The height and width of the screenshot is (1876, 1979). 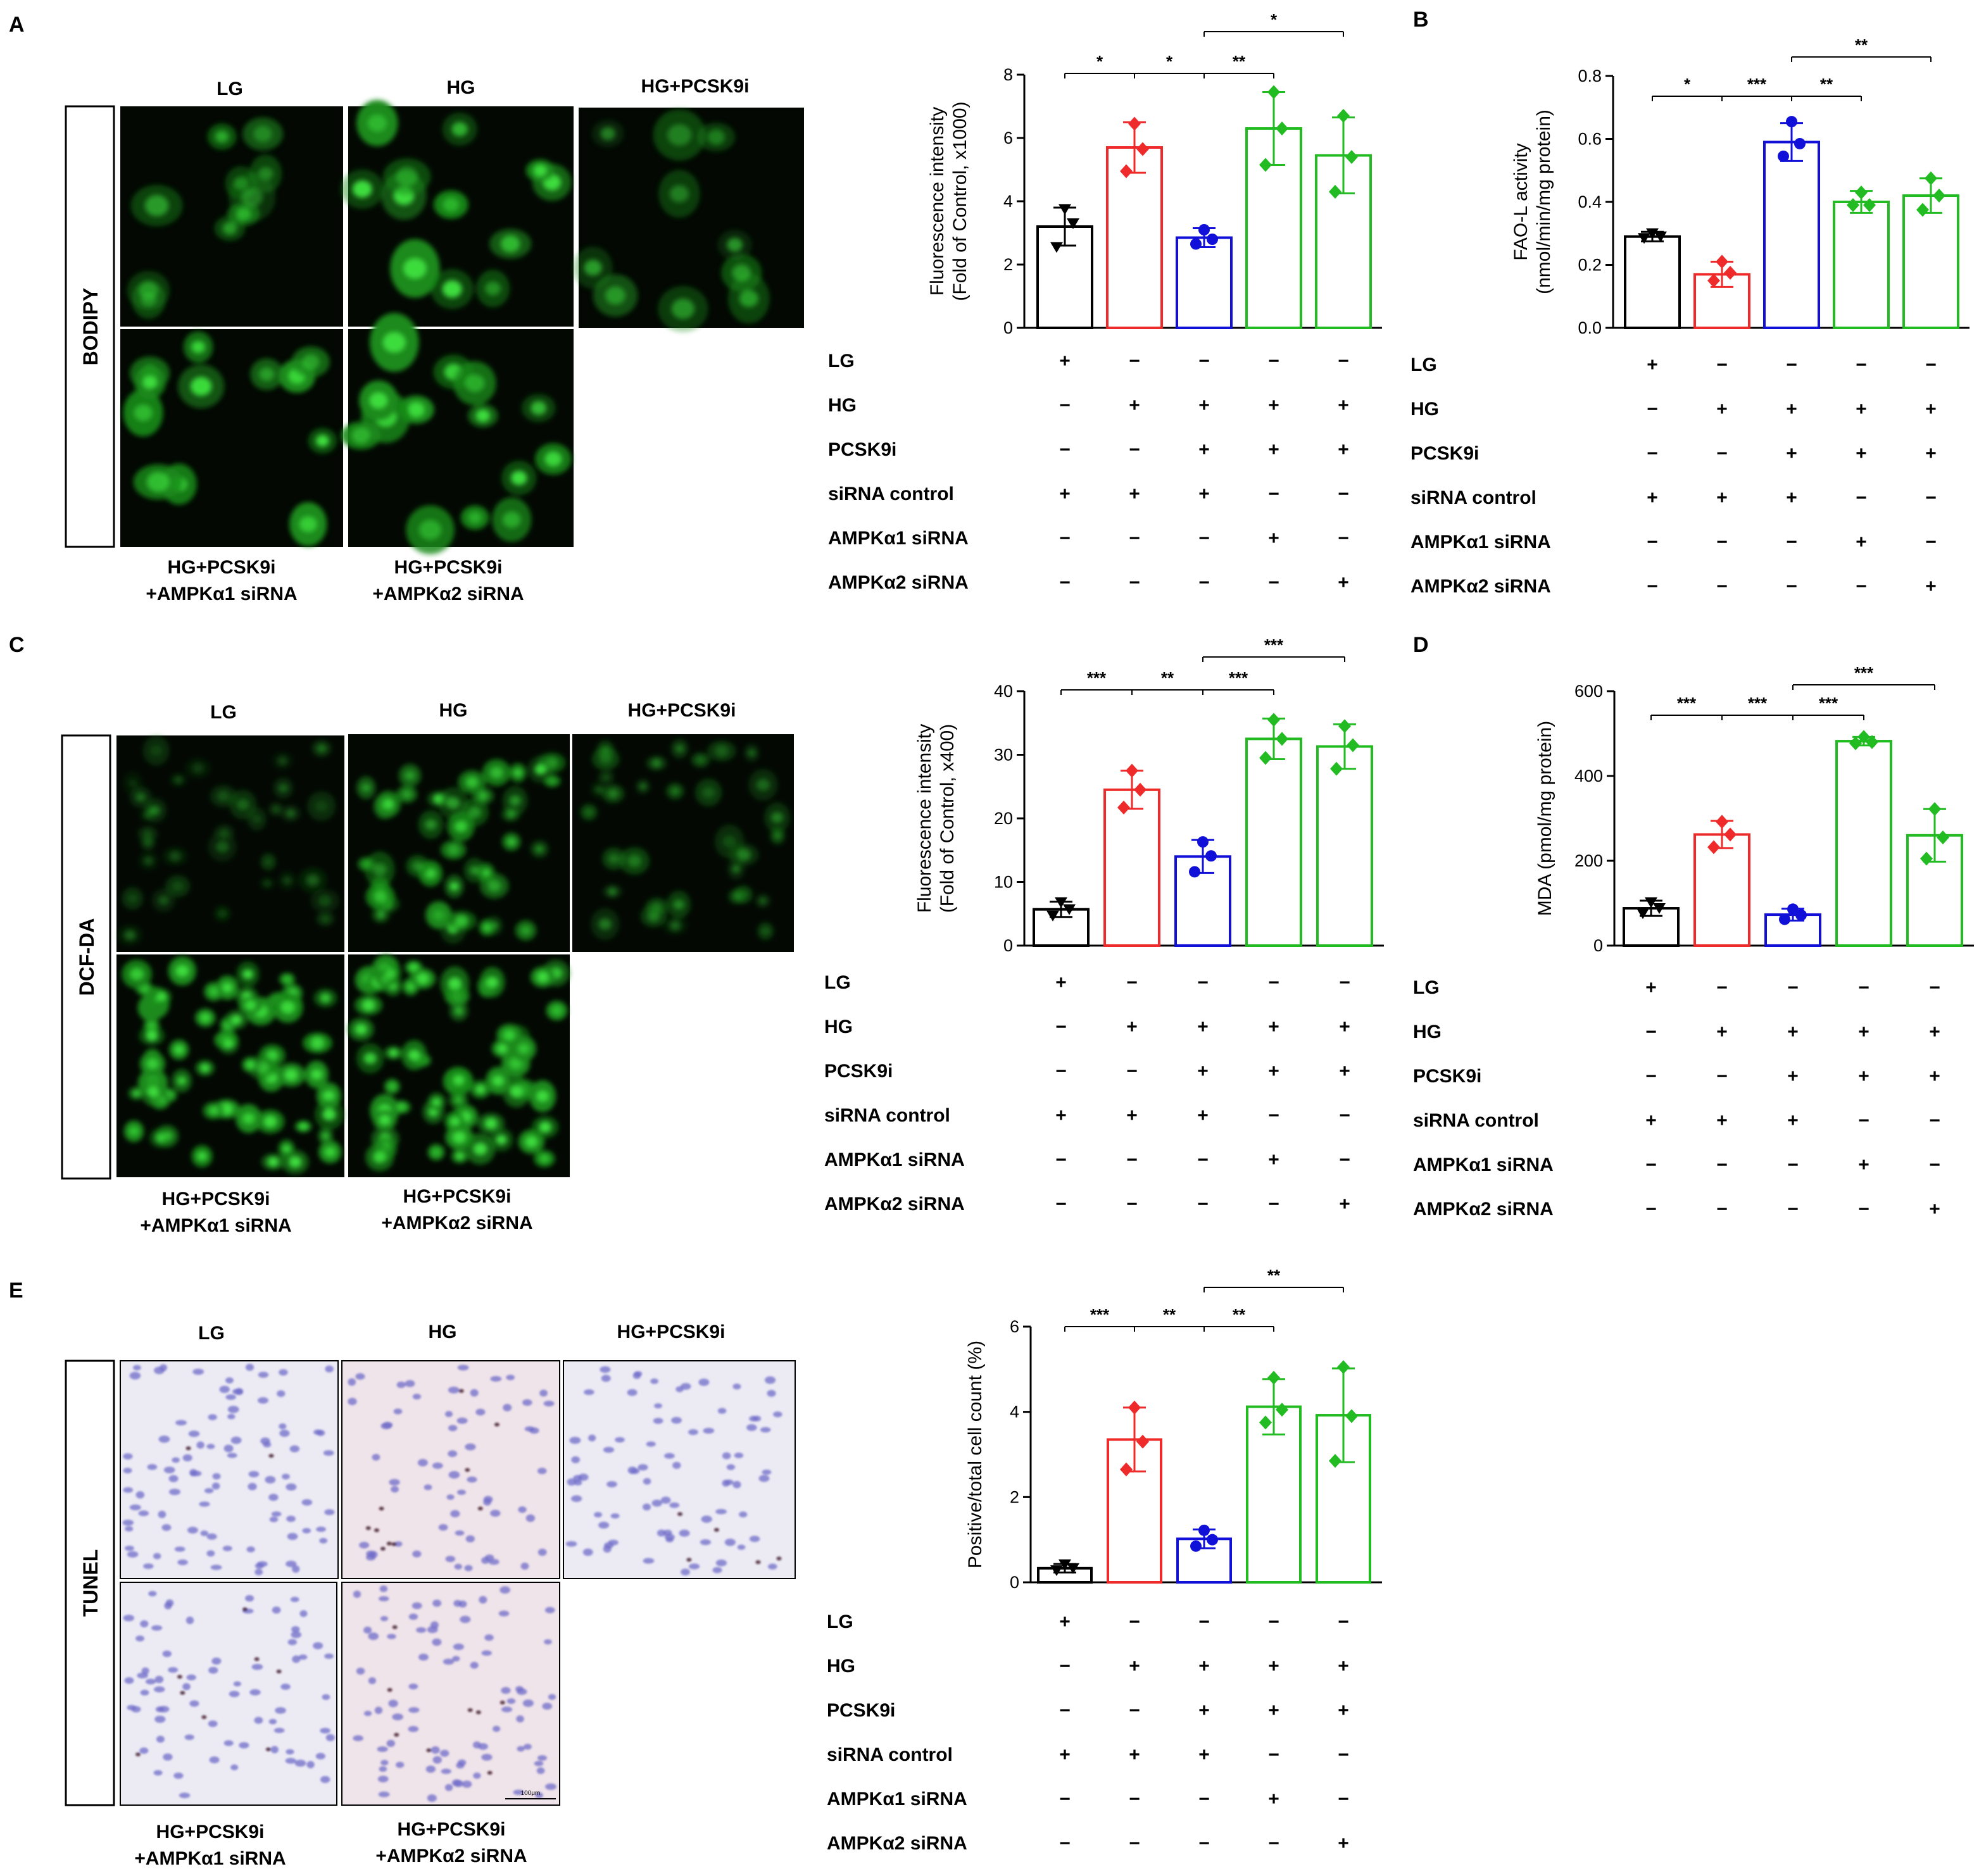 What do you see at coordinates (843, 405) in the screenshot?
I see `treatment-row-label: HG` at bounding box center [843, 405].